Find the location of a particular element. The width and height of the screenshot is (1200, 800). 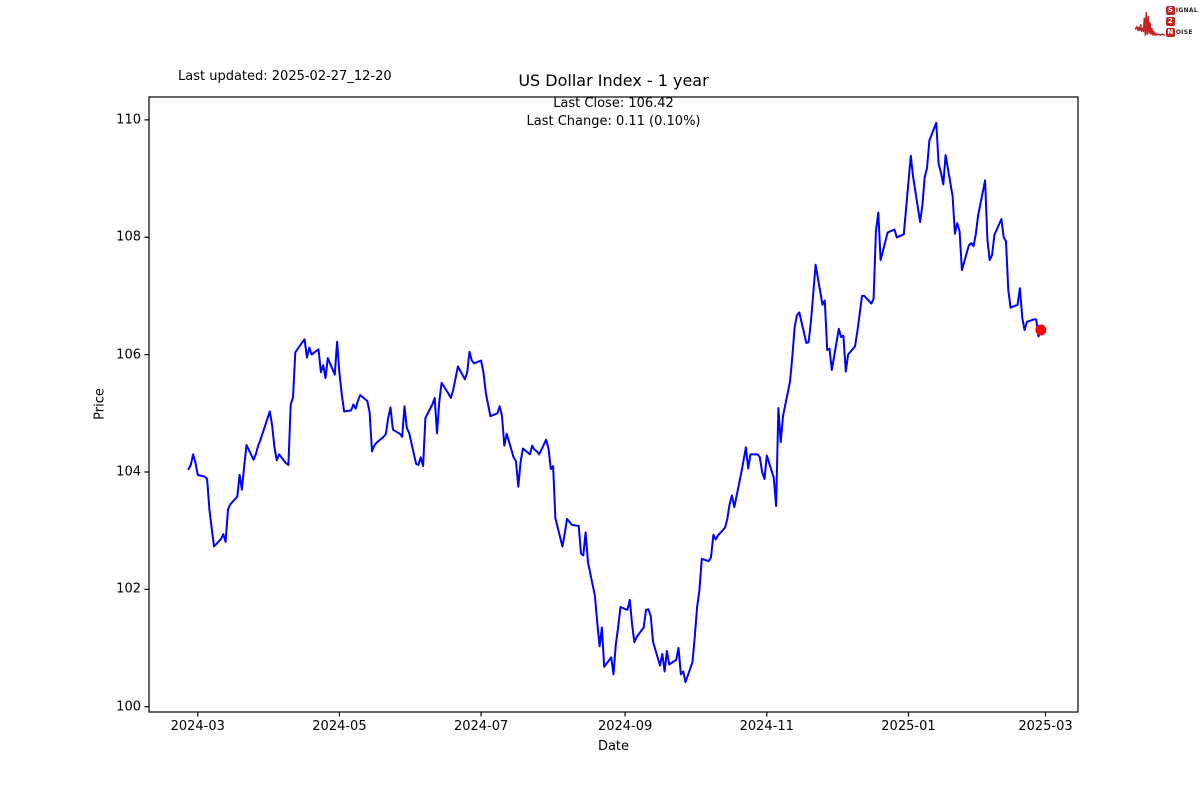

y-tick-label: 100 is located at coordinates (128, 707).